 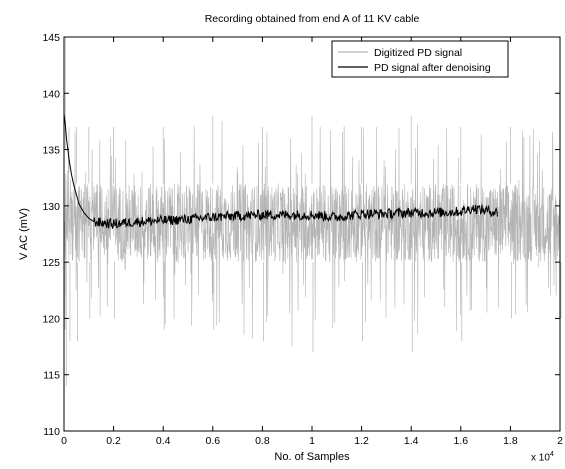 I want to click on x-tick-label: 2, so click(x=560, y=441).